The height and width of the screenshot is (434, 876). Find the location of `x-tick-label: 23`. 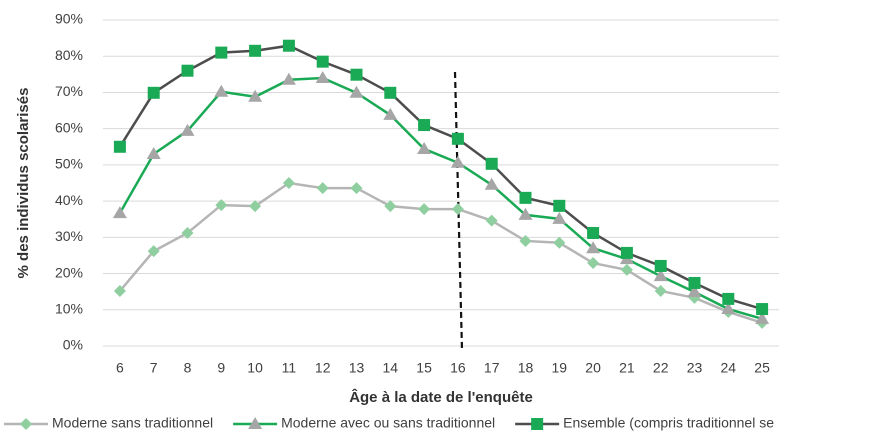

x-tick-label: 23 is located at coordinates (695, 368).